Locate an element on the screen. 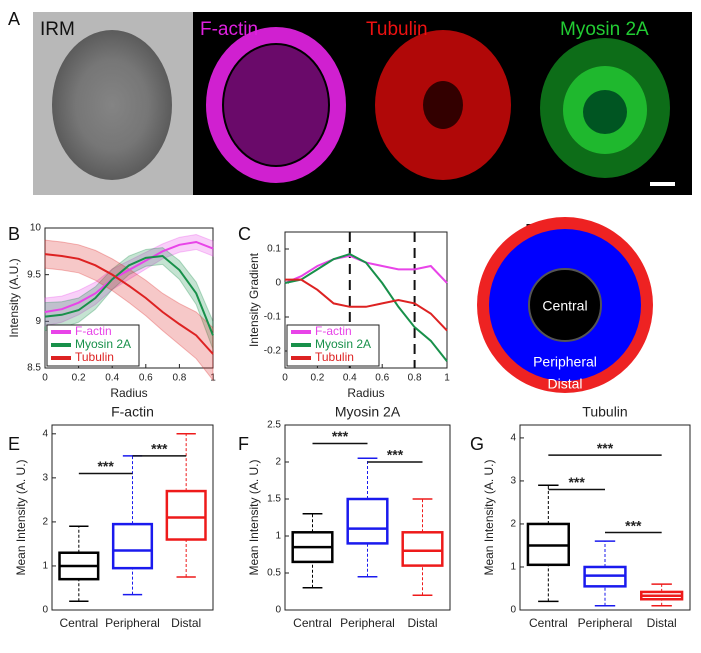 Image resolution: width=701 pixels, height=653 pixels. y-tick-label: 8.5 is located at coordinates (34, 368).